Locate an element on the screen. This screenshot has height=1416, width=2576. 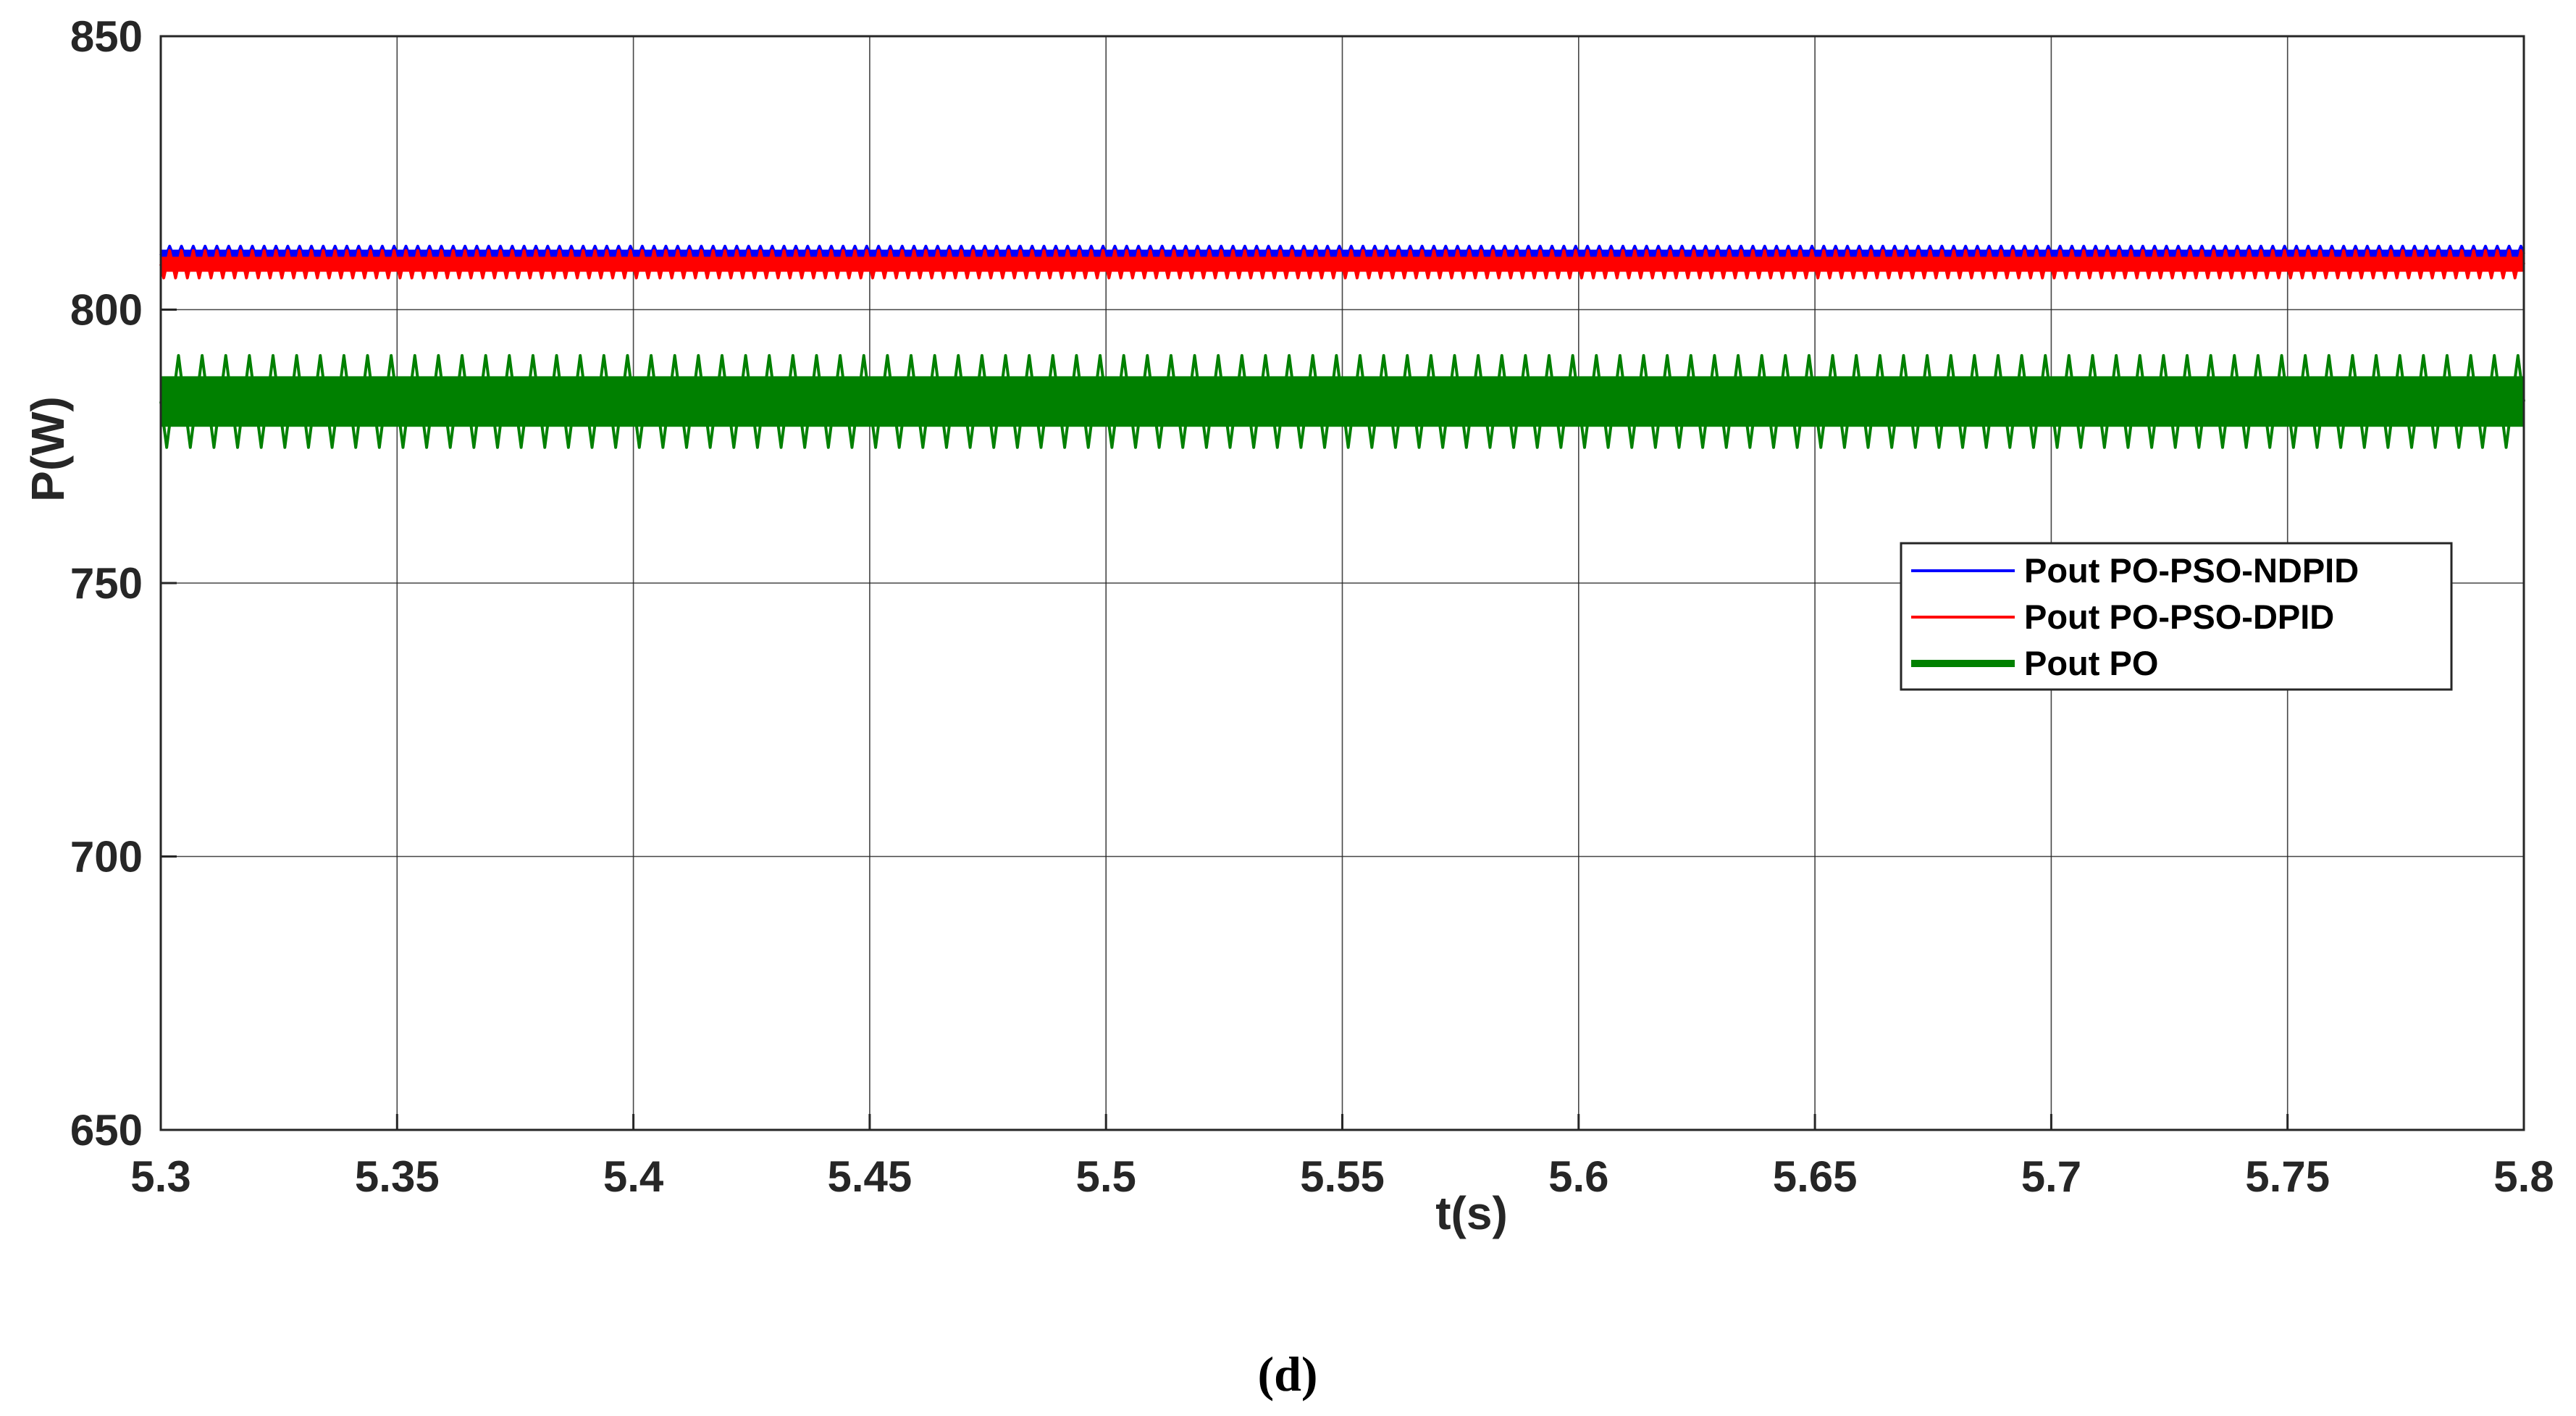
x-tick-labels: 5.3 5.35 5.4 5.45 5.5 5.55 5.6 5.65 5.7 5.75 5.8 is located at coordinates (1342, 1176).